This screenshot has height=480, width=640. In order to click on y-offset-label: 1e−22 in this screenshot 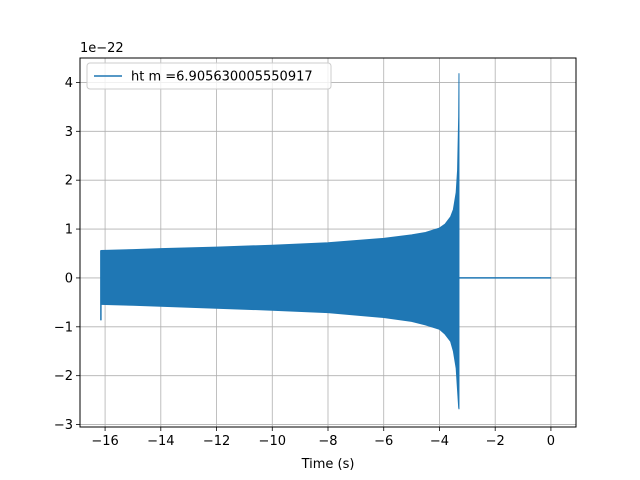, I will do `click(102, 48)`.